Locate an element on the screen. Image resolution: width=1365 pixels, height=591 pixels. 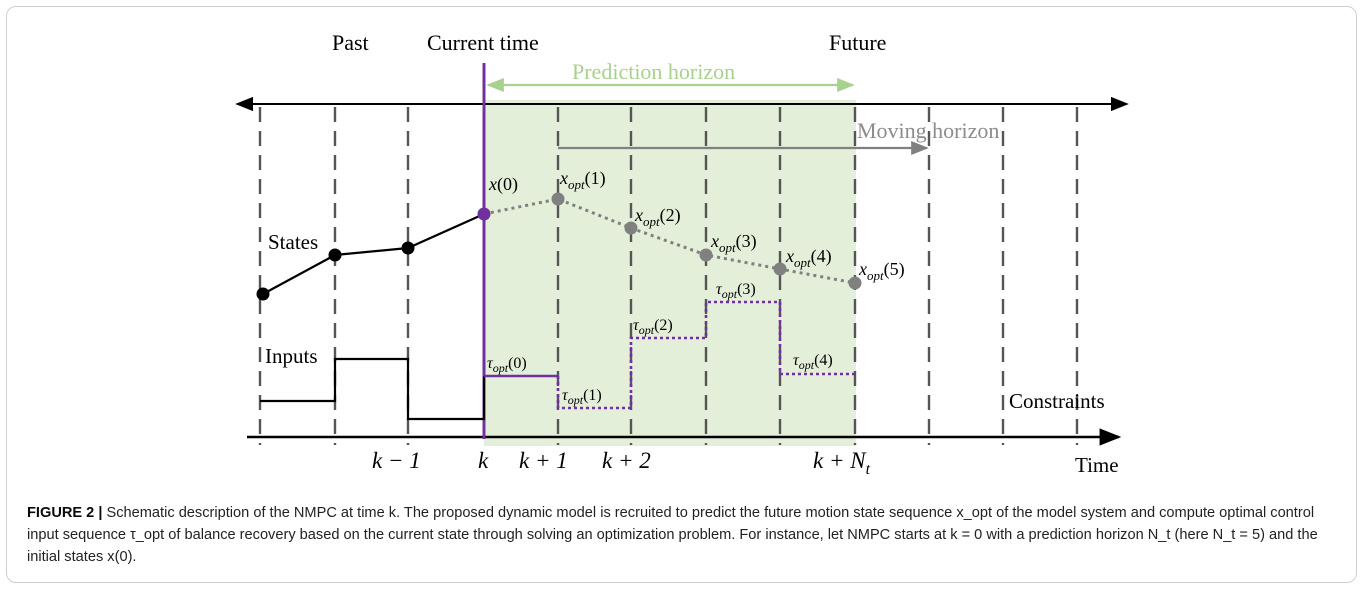
state-label-xopt5: xopt(5) is located at coordinates (881, 271).